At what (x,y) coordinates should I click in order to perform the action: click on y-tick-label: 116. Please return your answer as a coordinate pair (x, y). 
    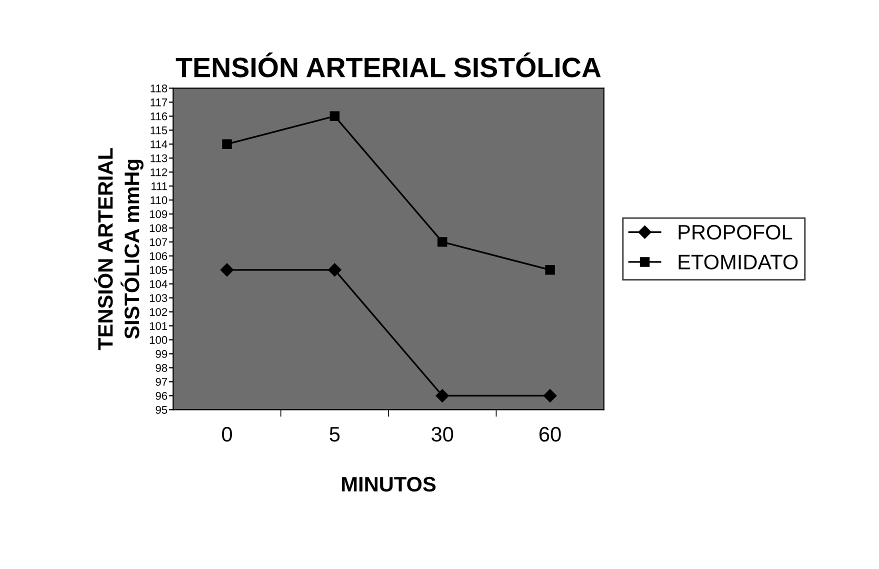
    Looking at the image, I should click on (159, 116).